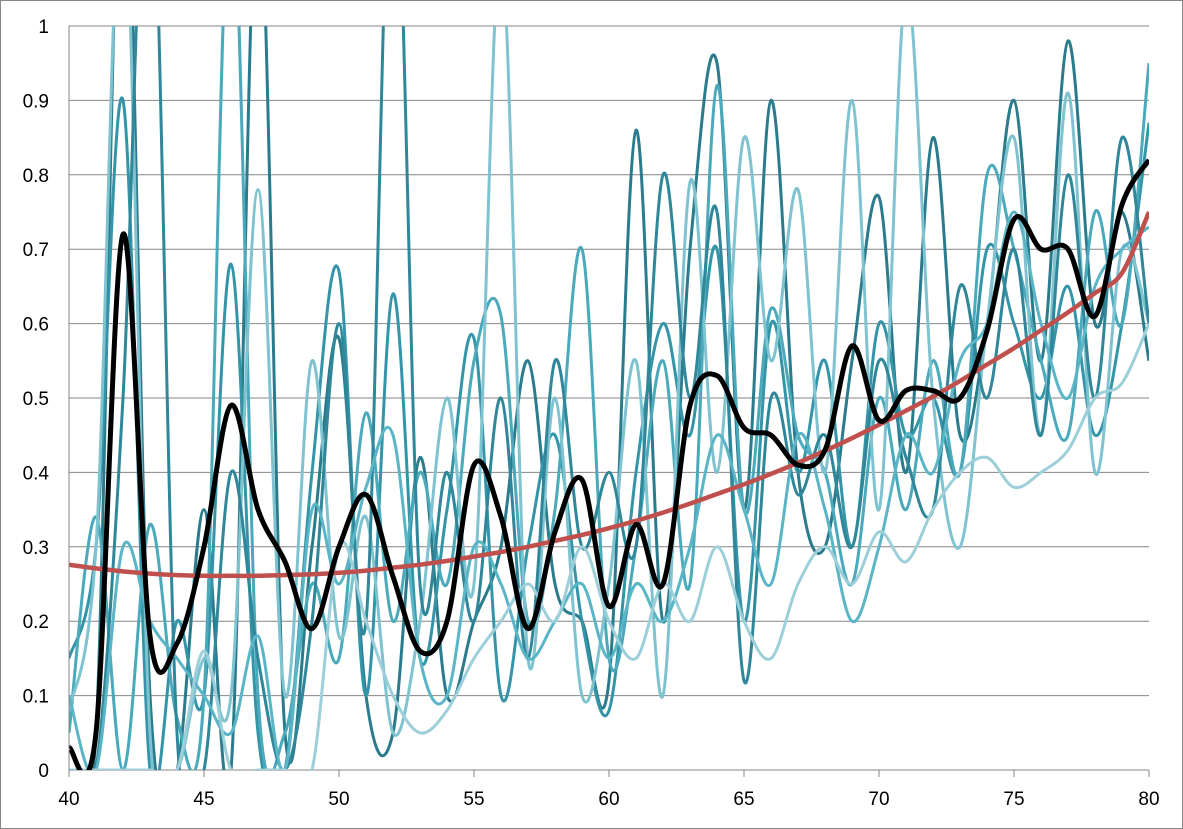 This screenshot has height=829, width=1183. What do you see at coordinates (36, 250) in the screenshot?
I see `y-tick-label: 0.7` at bounding box center [36, 250].